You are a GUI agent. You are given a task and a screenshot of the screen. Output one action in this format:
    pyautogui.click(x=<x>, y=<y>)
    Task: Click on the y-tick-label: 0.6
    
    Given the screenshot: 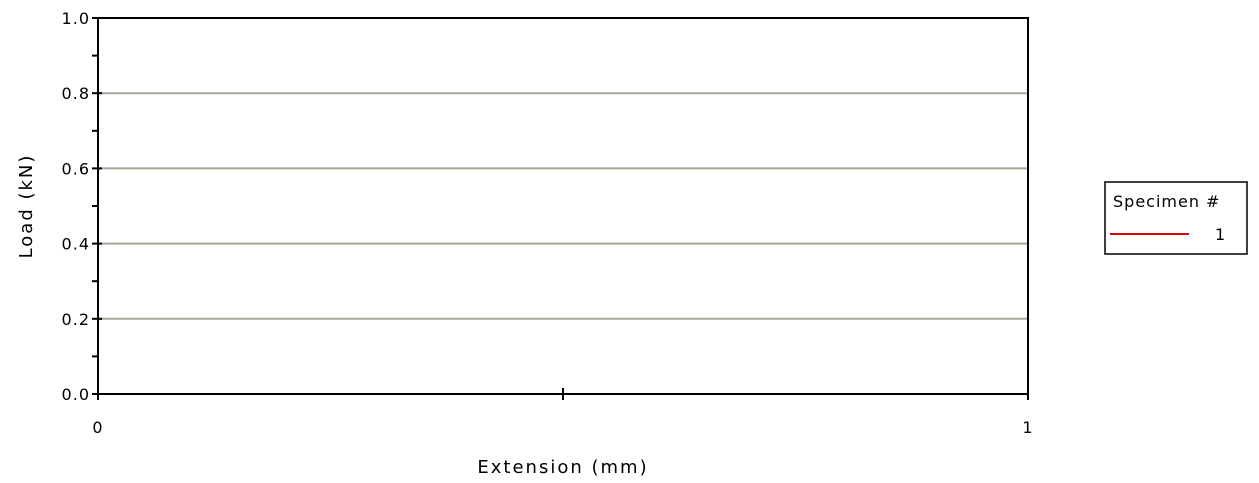 What is the action you would take?
    pyautogui.click(x=76, y=168)
    